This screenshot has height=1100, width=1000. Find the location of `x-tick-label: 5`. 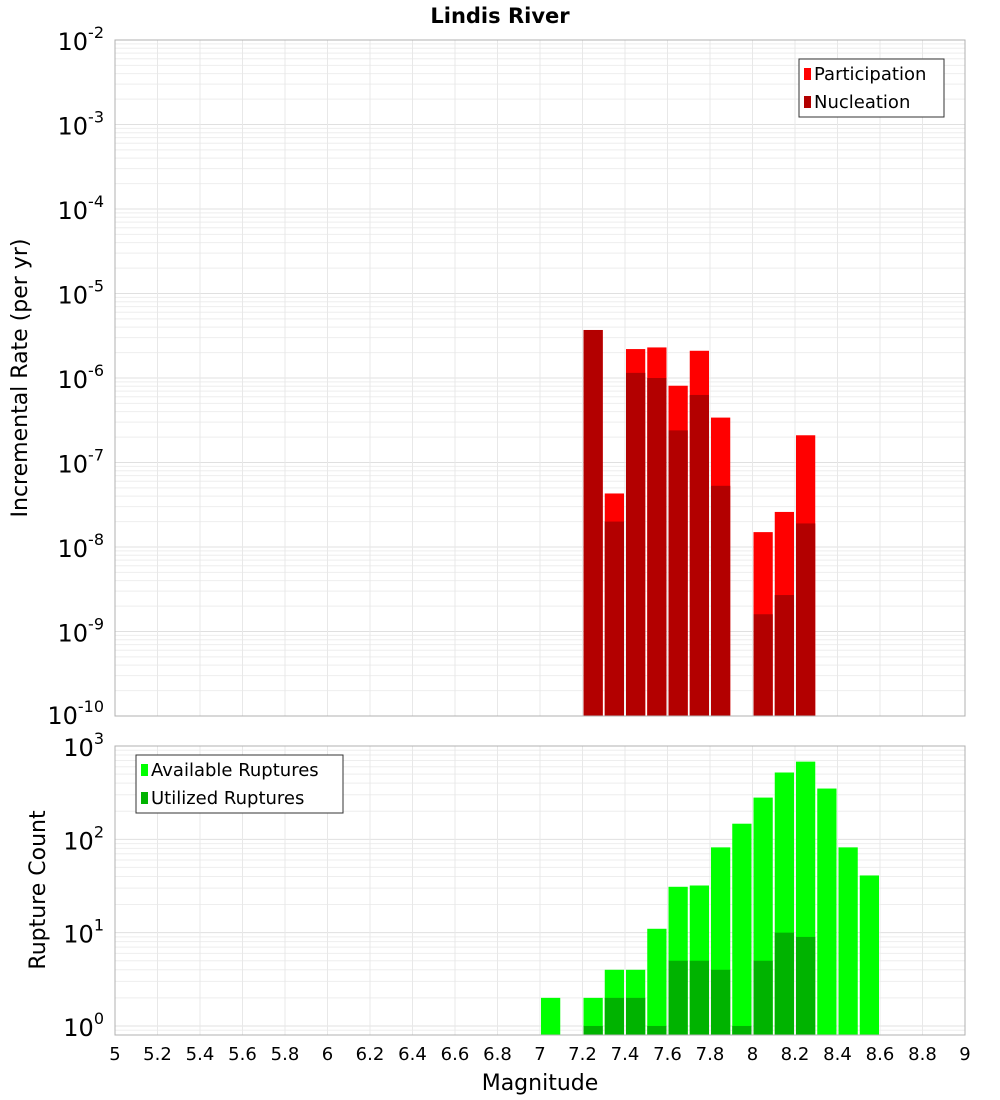

x-tick-label: 5 is located at coordinates (114, 1054).